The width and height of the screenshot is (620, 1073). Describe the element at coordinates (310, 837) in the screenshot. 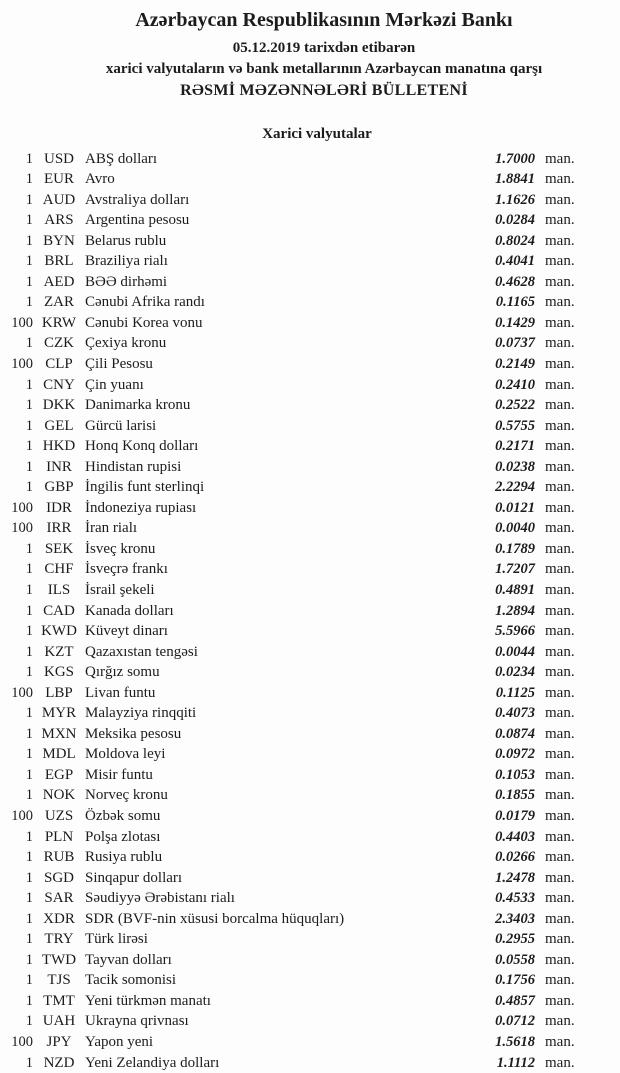

I see `rate-row: 1 PLN Polşa zlotası 0.4403 man.` at that location.